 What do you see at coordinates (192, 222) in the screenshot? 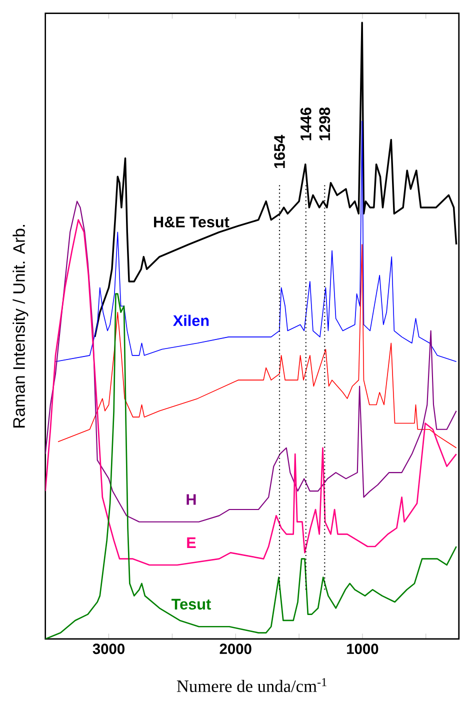
I see `series-label: H&E Tesut` at bounding box center [192, 222].